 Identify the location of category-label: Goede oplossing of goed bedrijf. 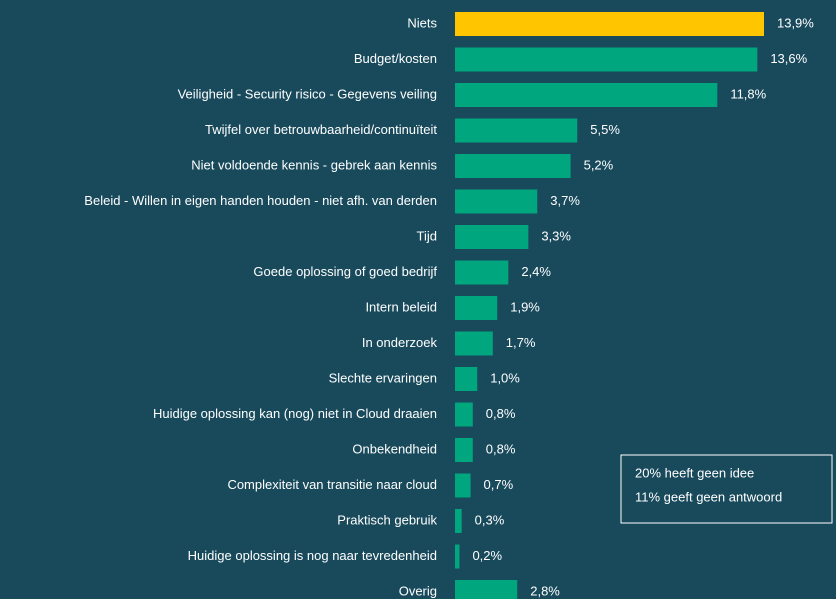
(345, 271).